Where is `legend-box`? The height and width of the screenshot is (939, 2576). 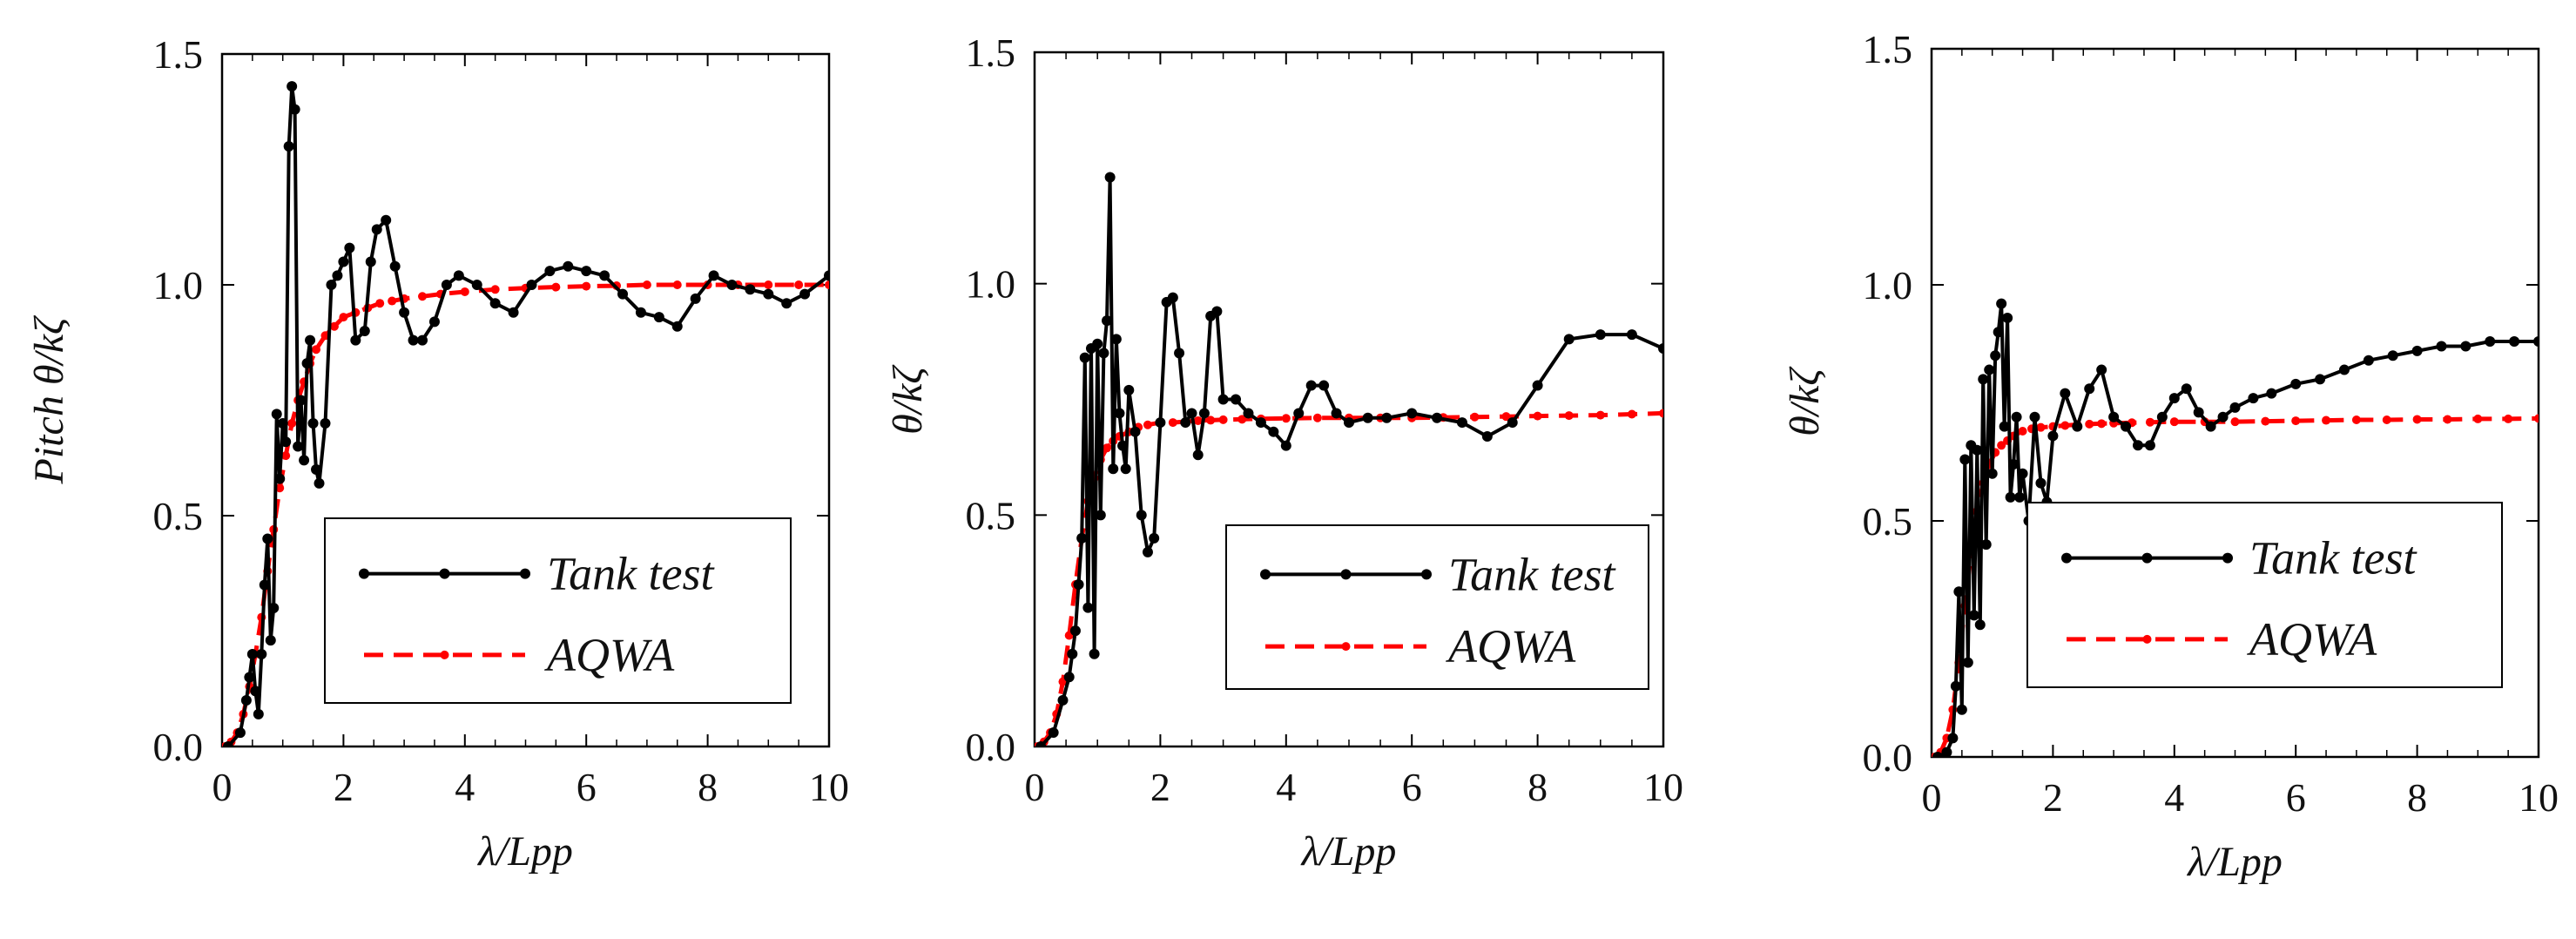 legend-box is located at coordinates (558, 610).